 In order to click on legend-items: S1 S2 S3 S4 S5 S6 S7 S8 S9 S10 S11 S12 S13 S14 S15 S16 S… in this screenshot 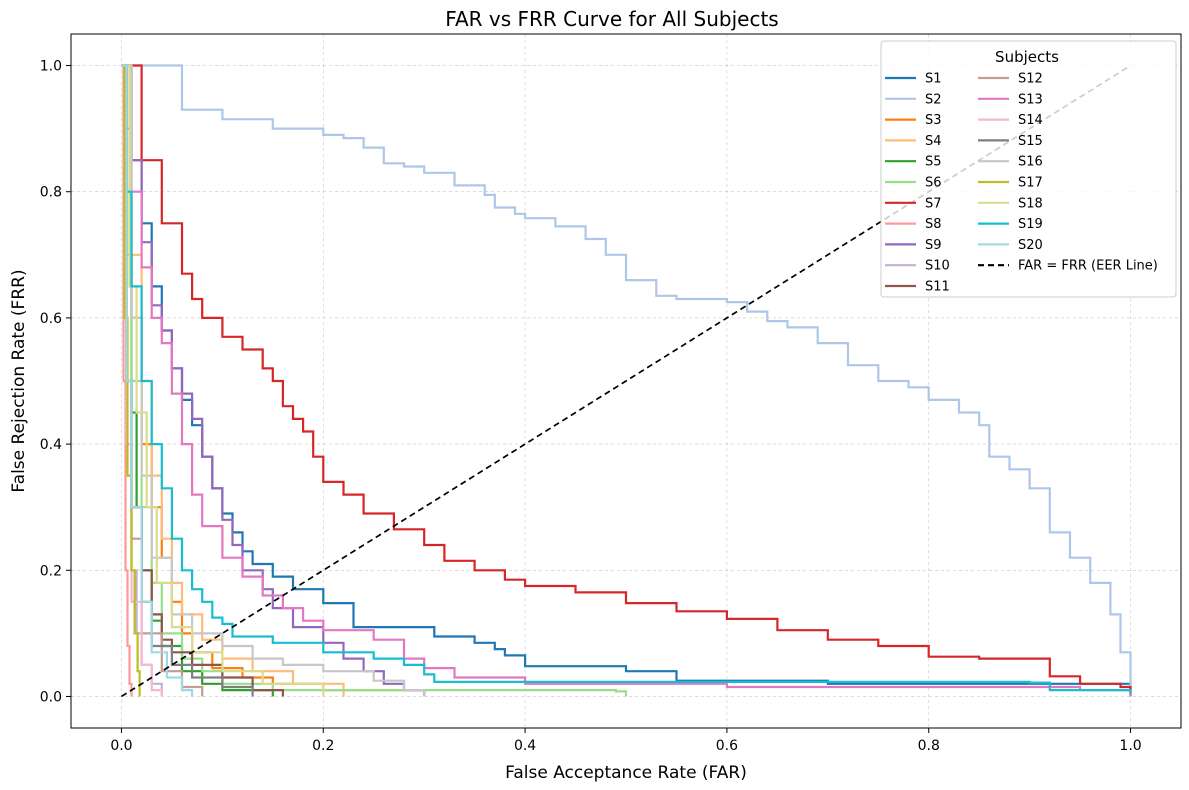, I will do `click(1021, 183)`.